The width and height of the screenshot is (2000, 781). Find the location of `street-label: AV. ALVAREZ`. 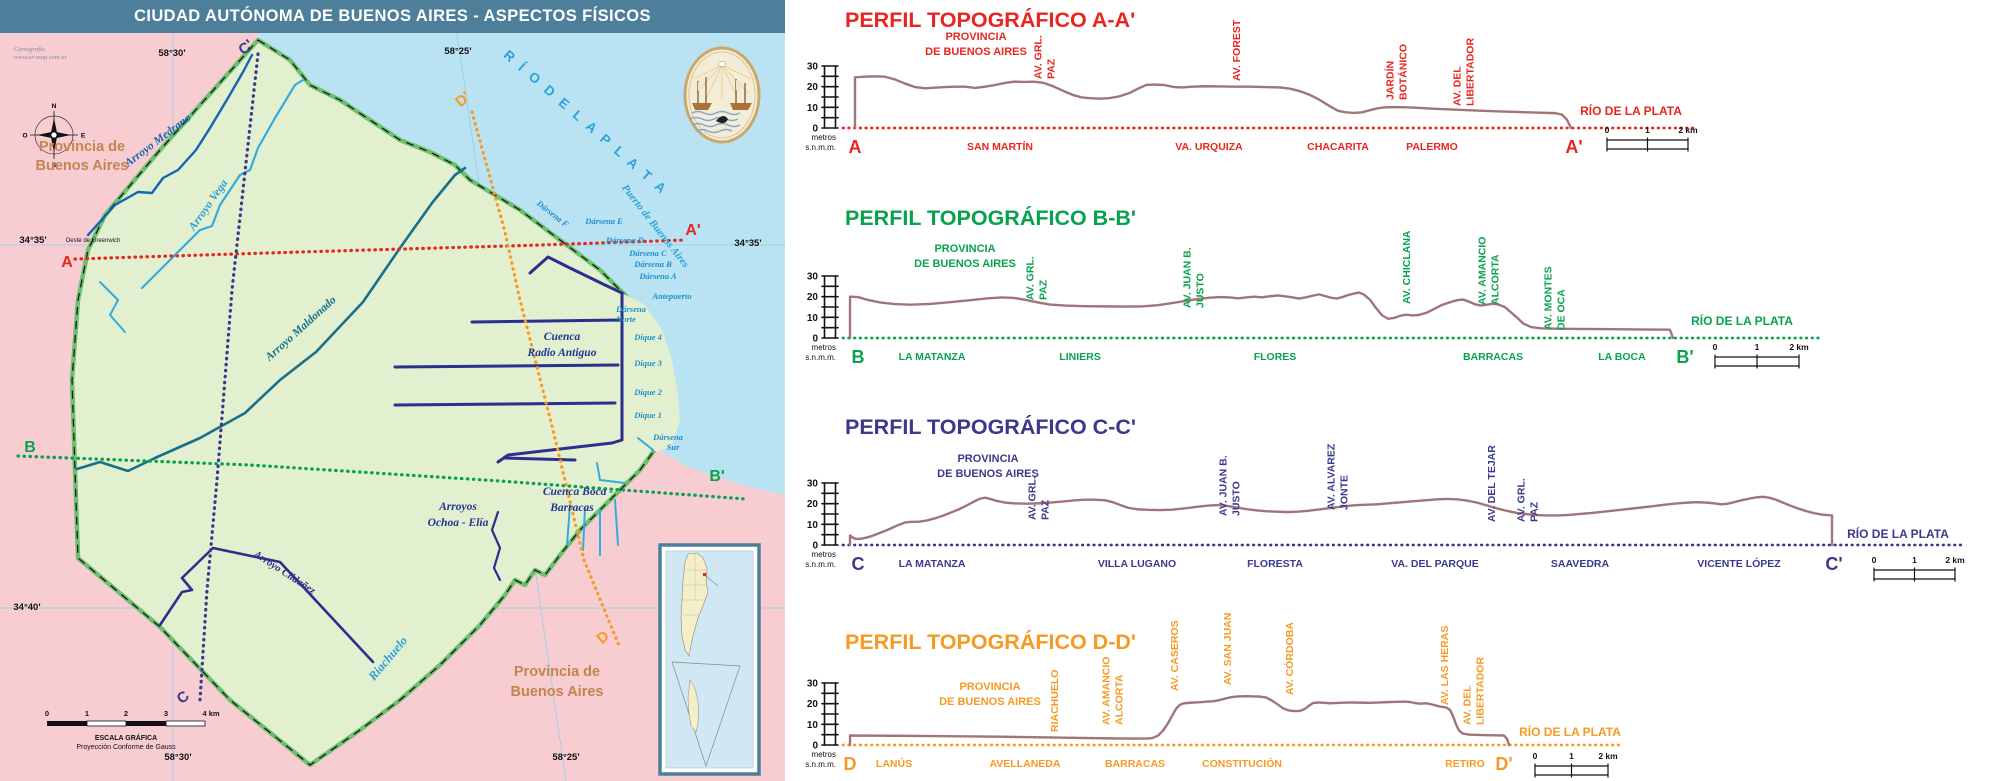

street-label: AV. ALVAREZ is located at coordinates (1332, 476).